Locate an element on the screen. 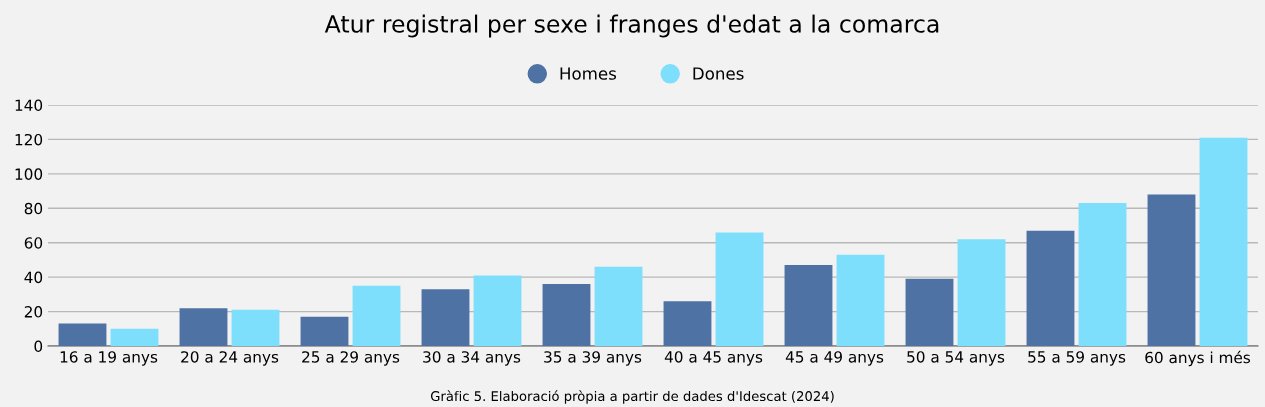 This screenshot has height=407, width=1265. x-tick-label: 35 a 39 anys is located at coordinates (593, 358).